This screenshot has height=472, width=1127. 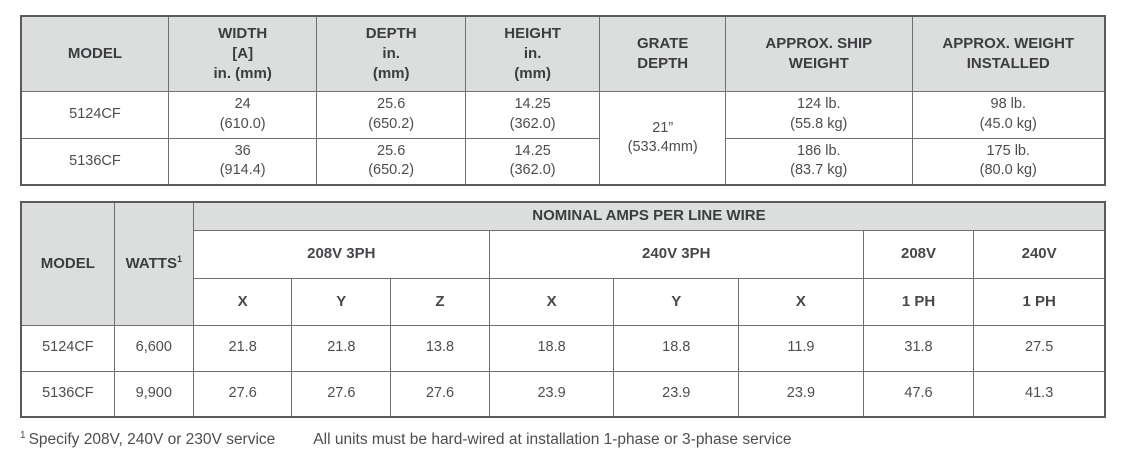 What do you see at coordinates (819, 53) in the screenshot?
I see `header-ship-weight: APPROX. SHIP WEIGHT` at bounding box center [819, 53].